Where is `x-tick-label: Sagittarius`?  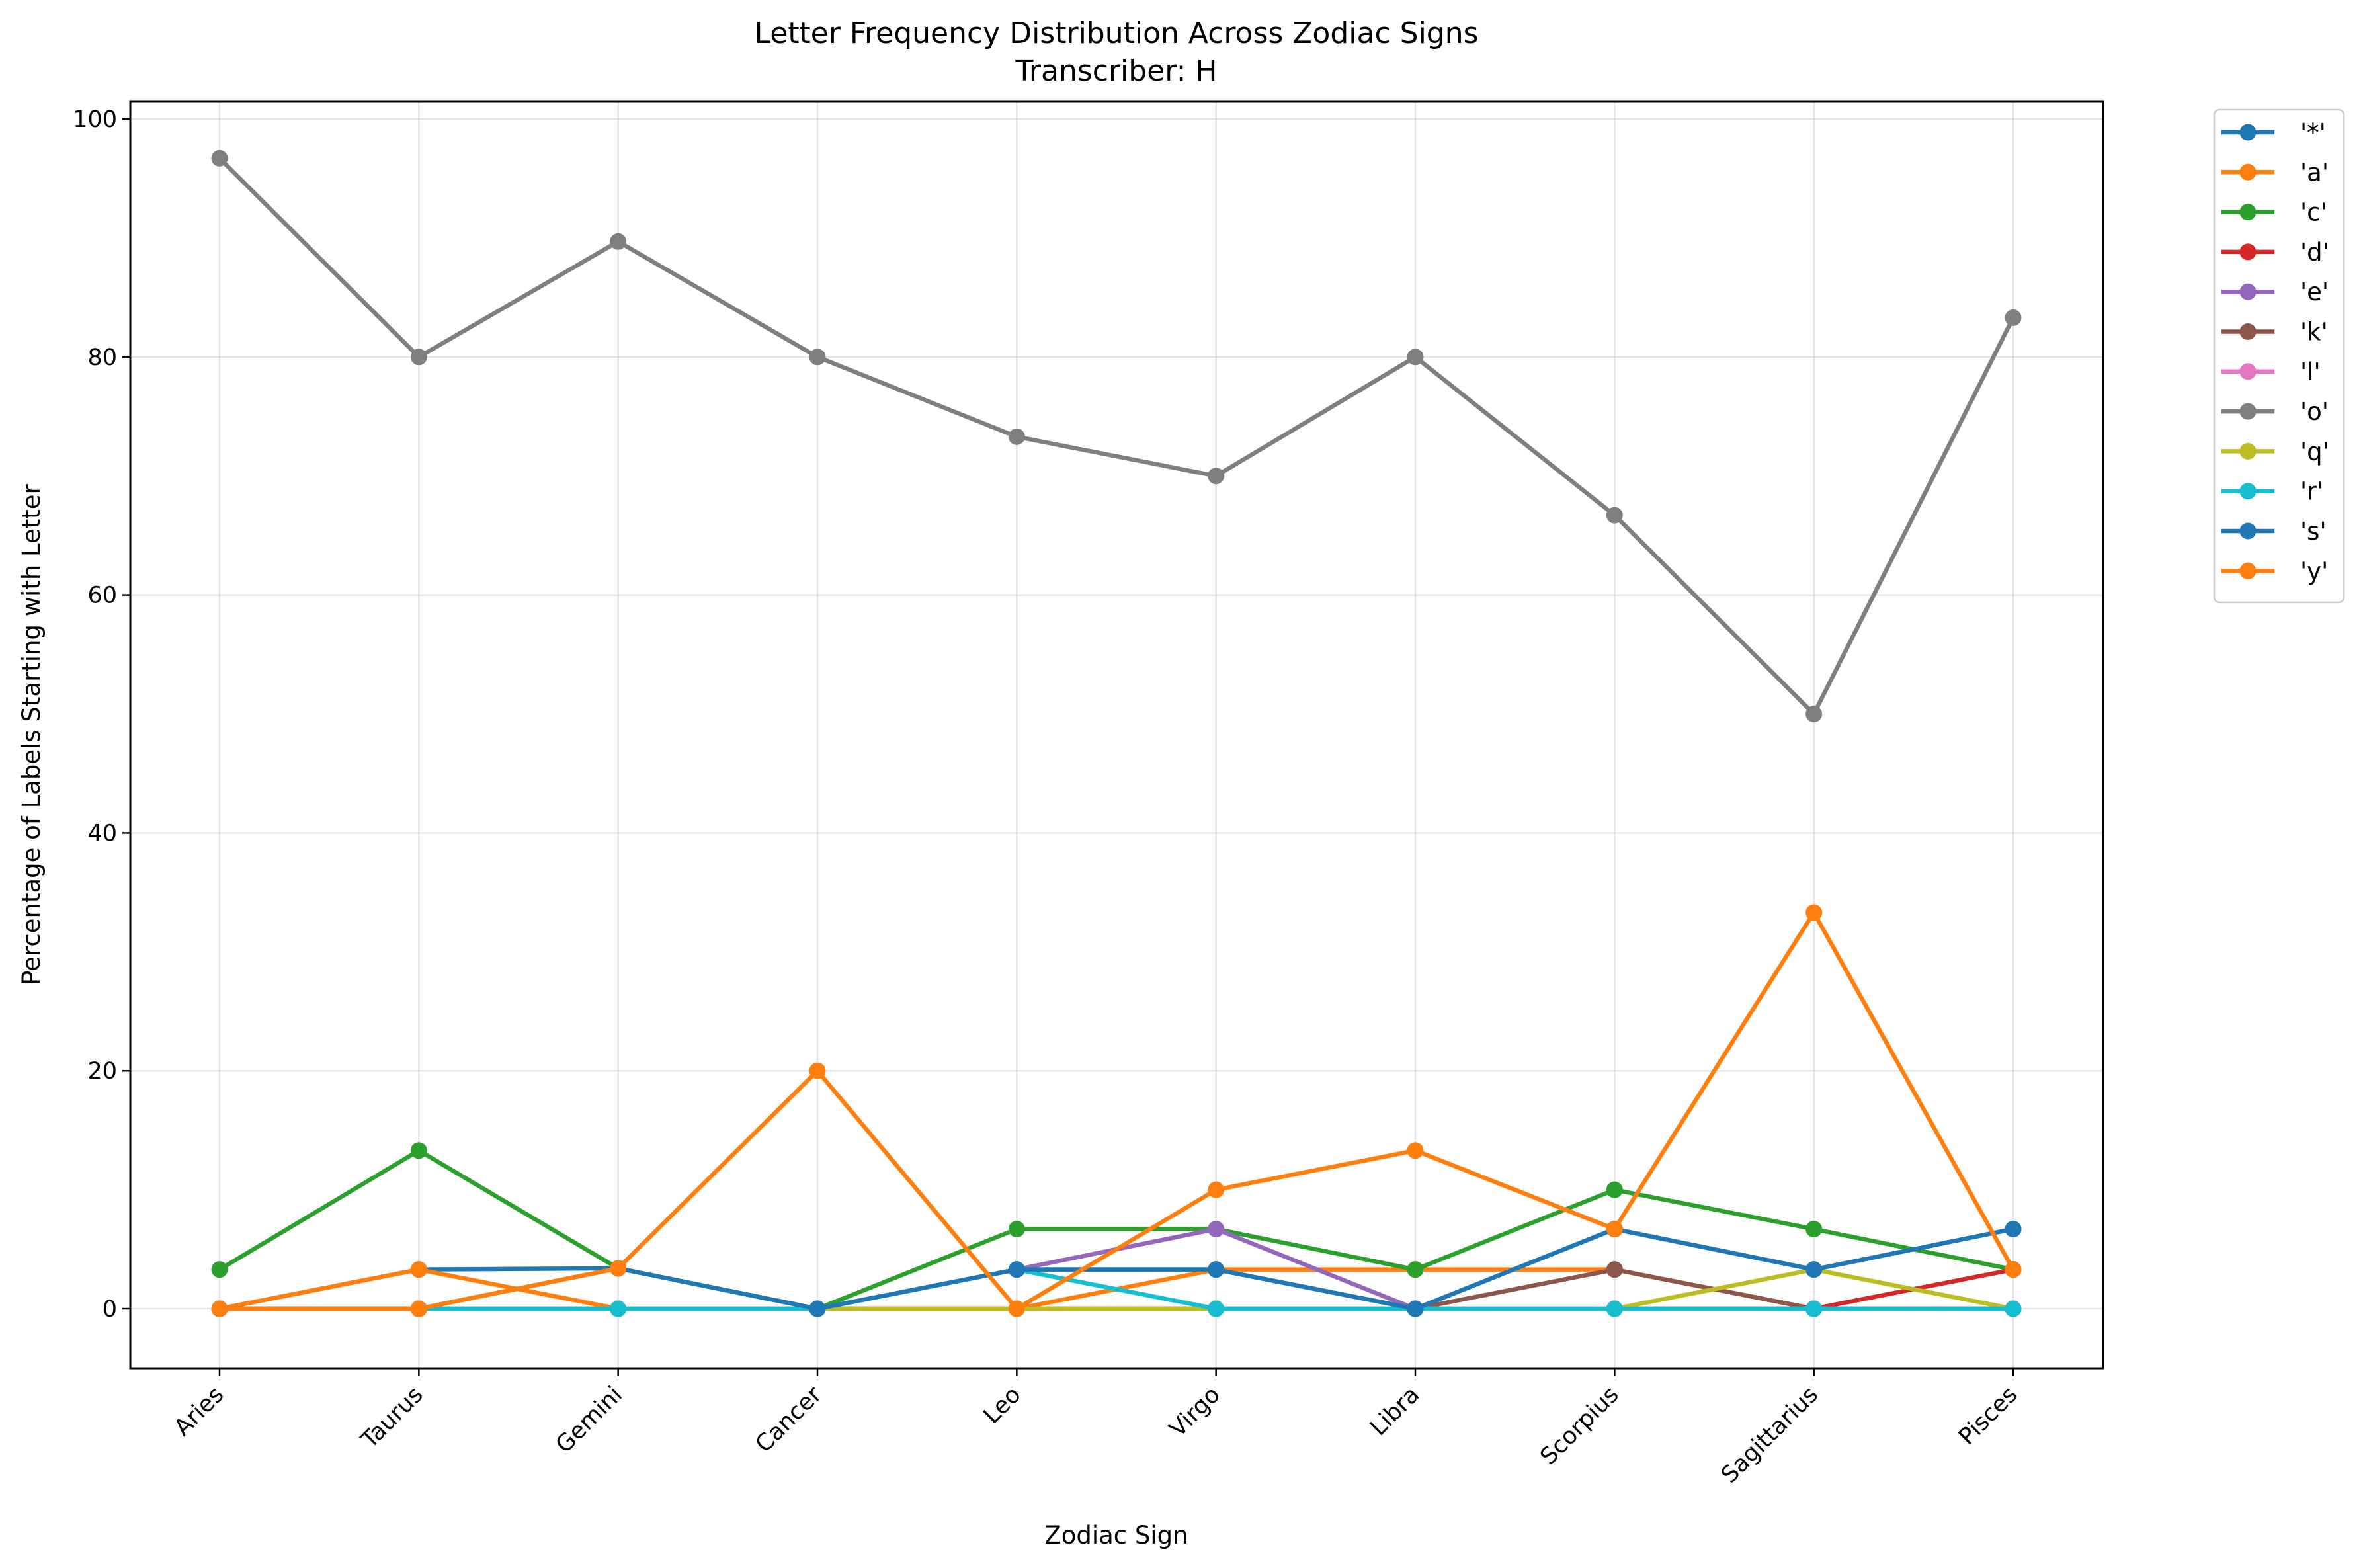
x-tick-label: Sagittarius is located at coordinates (1769, 1435).